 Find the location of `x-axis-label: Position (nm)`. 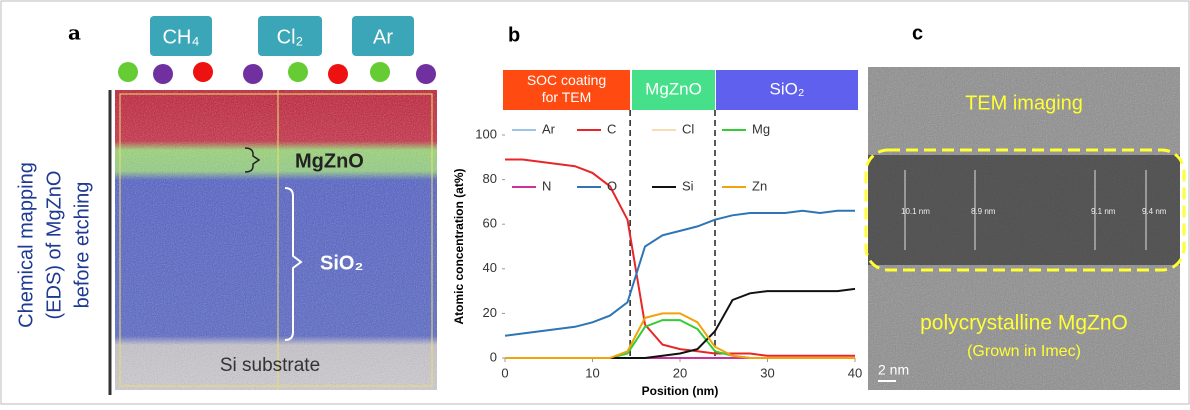

x-axis-label: Position (nm) is located at coordinates (680, 391).